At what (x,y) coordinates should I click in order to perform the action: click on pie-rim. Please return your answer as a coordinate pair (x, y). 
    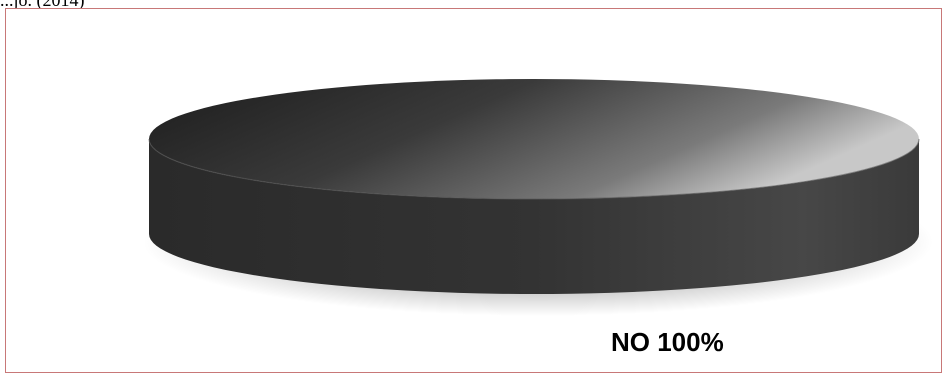
    Looking at the image, I should click on (534, 169).